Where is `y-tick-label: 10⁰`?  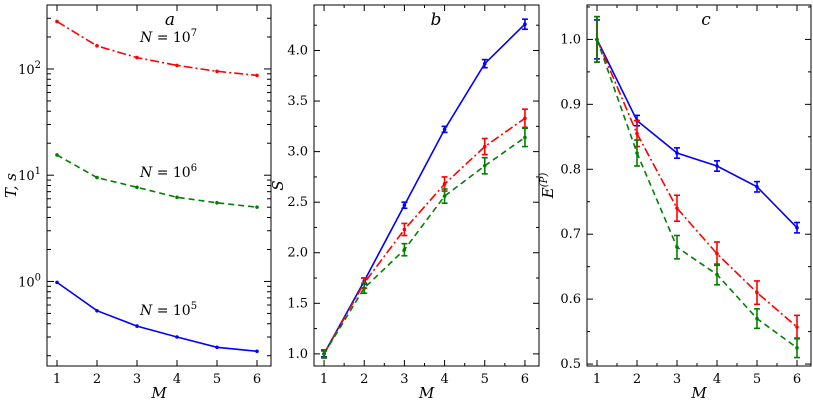 y-tick-label: 10⁰ is located at coordinates (29, 281).